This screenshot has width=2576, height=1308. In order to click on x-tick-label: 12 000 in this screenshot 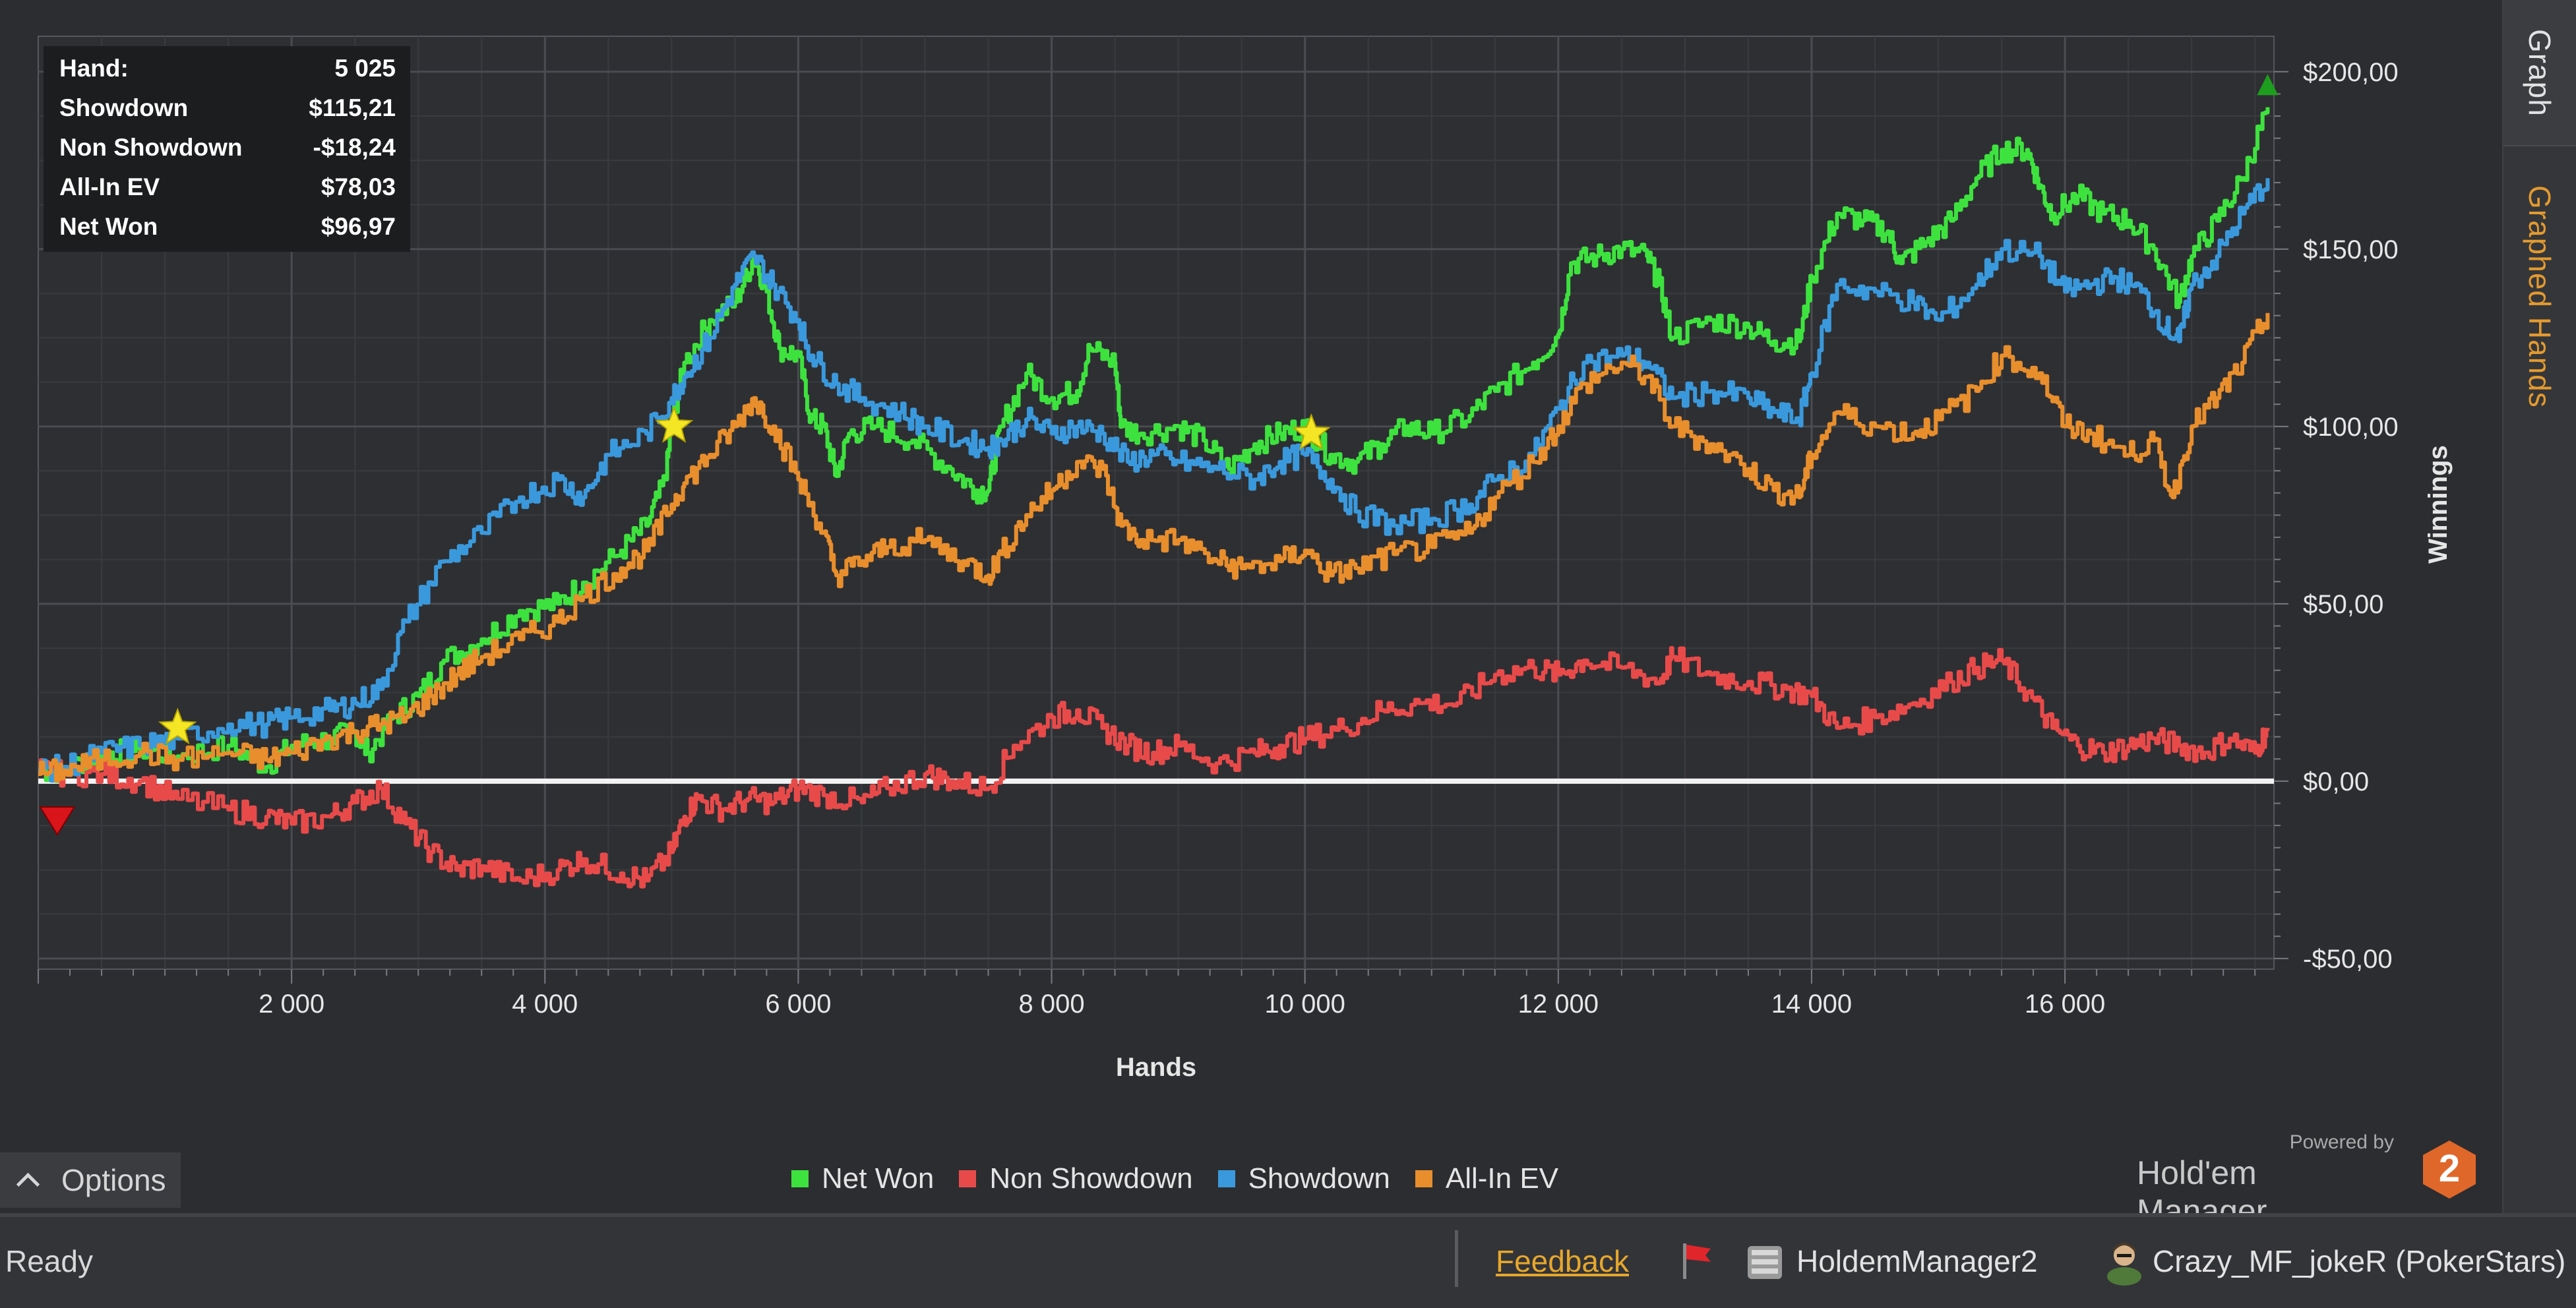, I will do `click(1558, 1004)`.